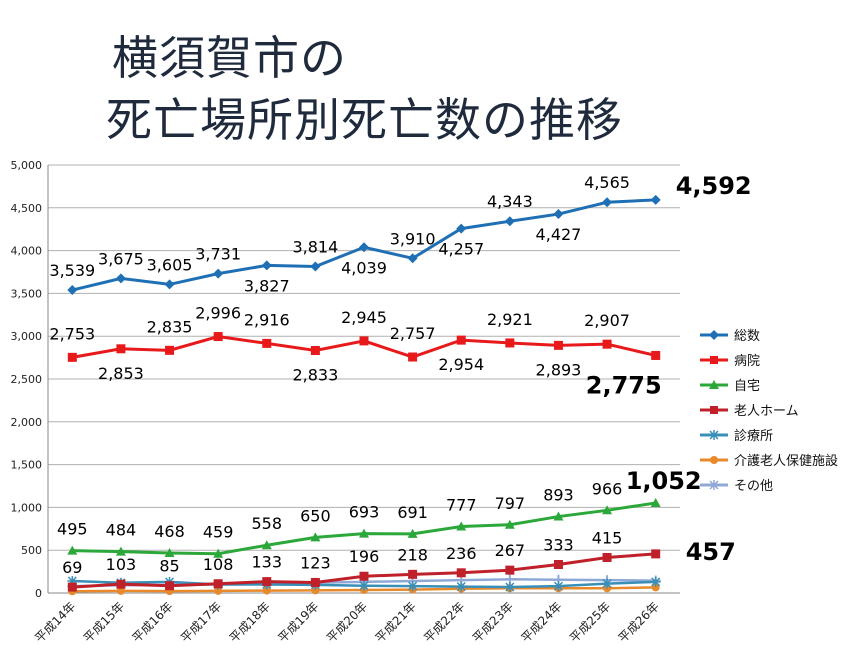  What do you see at coordinates (121, 373) in the screenshot?
I see `data-label: 2,853` at bounding box center [121, 373].